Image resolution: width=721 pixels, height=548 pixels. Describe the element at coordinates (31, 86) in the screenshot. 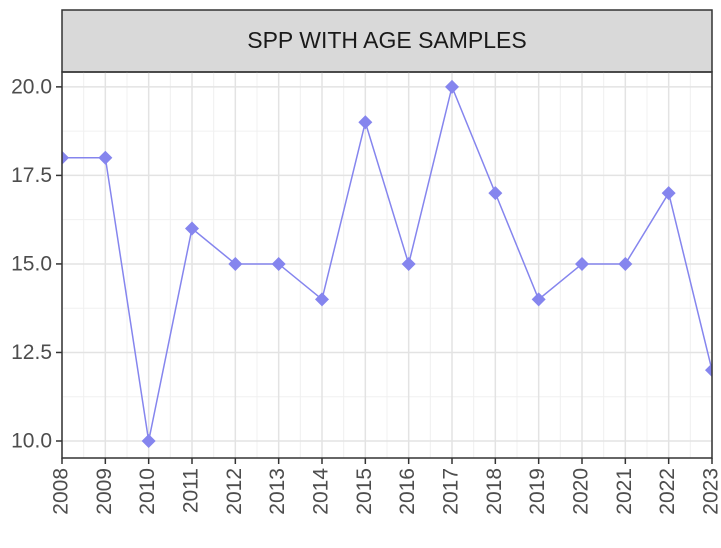

I see `y-tick-label: 20.0` at that location.